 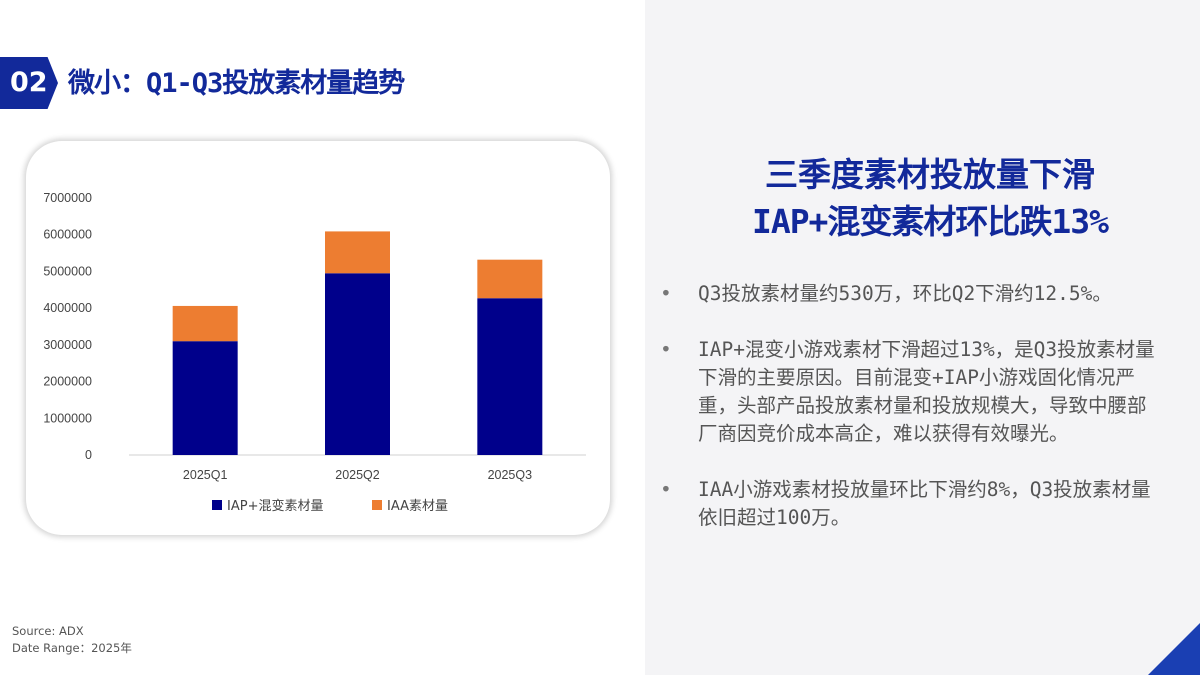 What do you see at coordinates (67, 418) in the screenshot?
I see `y-tick-label: 1000000` at bounding box center [67, 418].